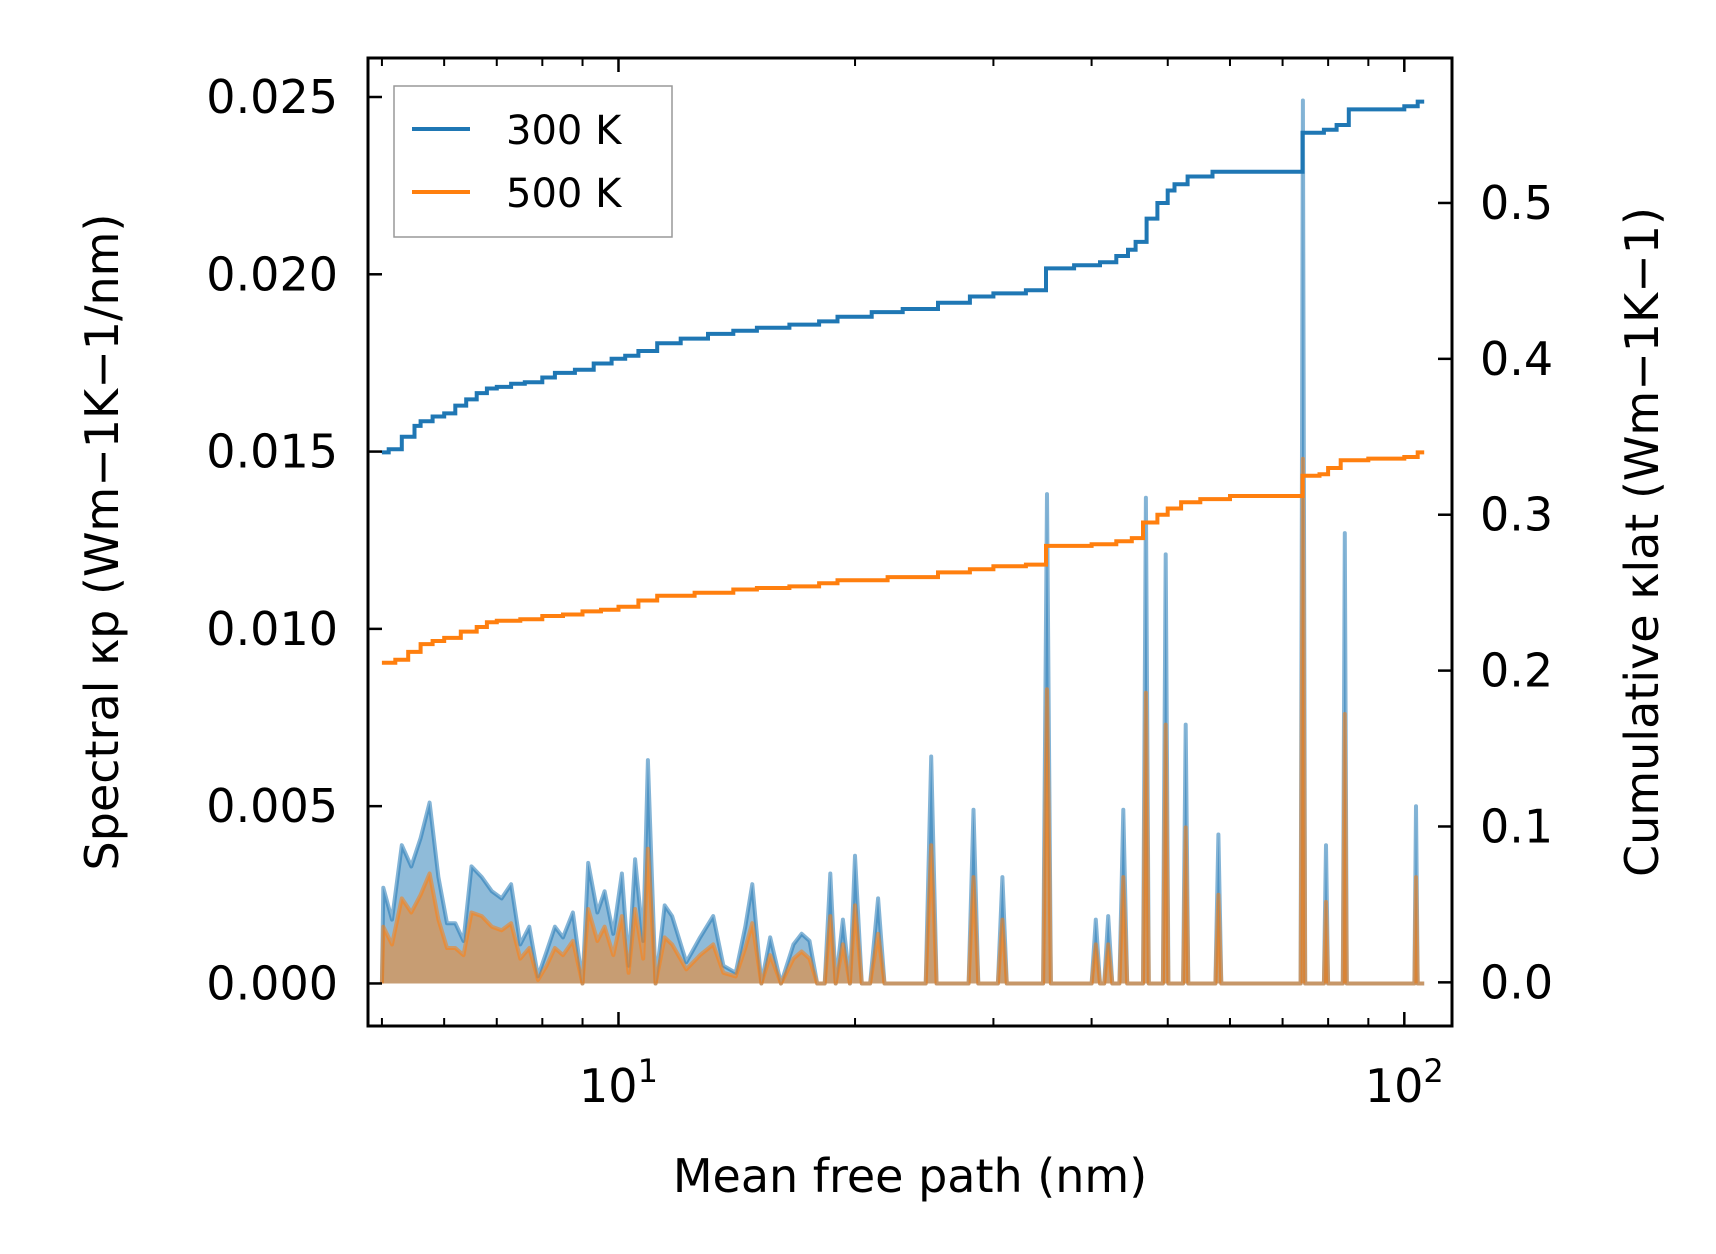  I want to click on y-right-tick-label: 0.3, so click(1516, 515).